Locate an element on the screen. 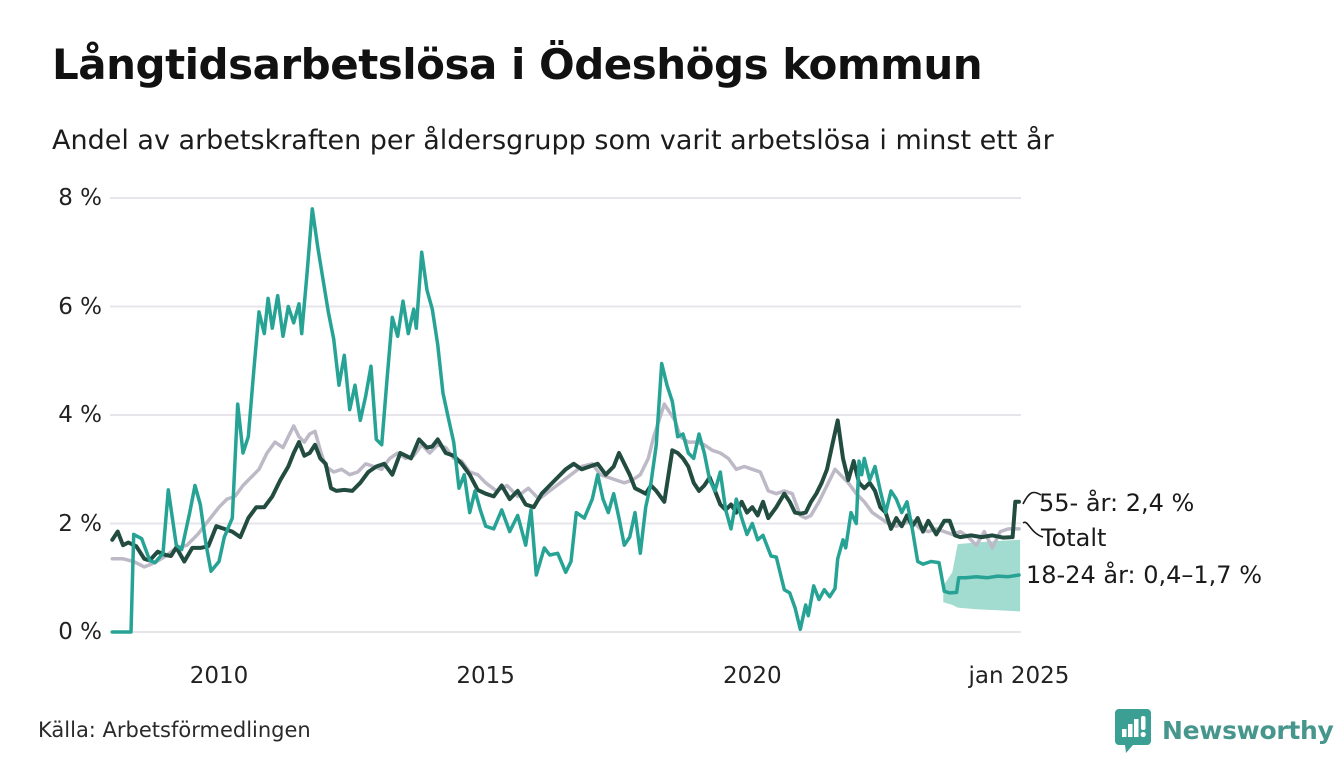  newsworthy-logo-text: Newsworthy is located at coordinates (1248, 730).